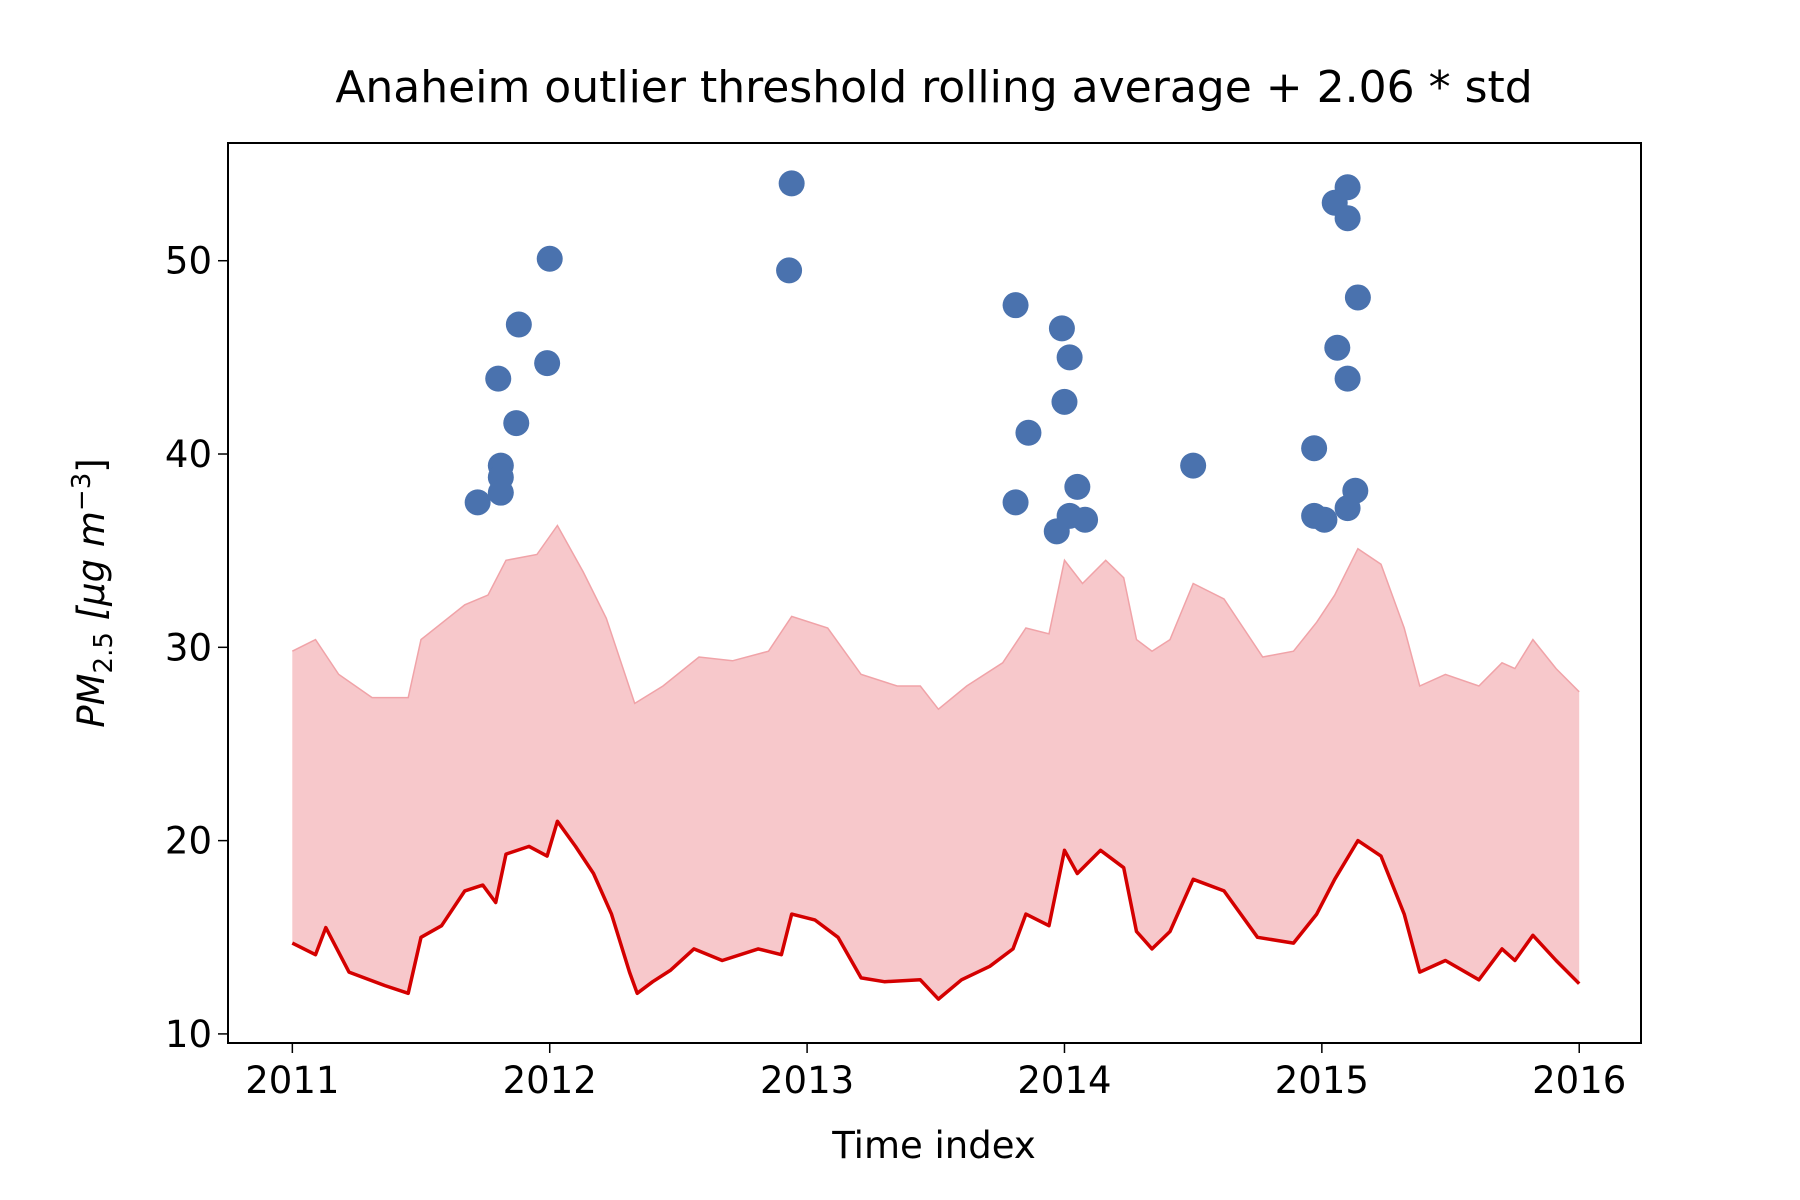  I want to click on x-tick-label: 2014, so click(1064, 1080).